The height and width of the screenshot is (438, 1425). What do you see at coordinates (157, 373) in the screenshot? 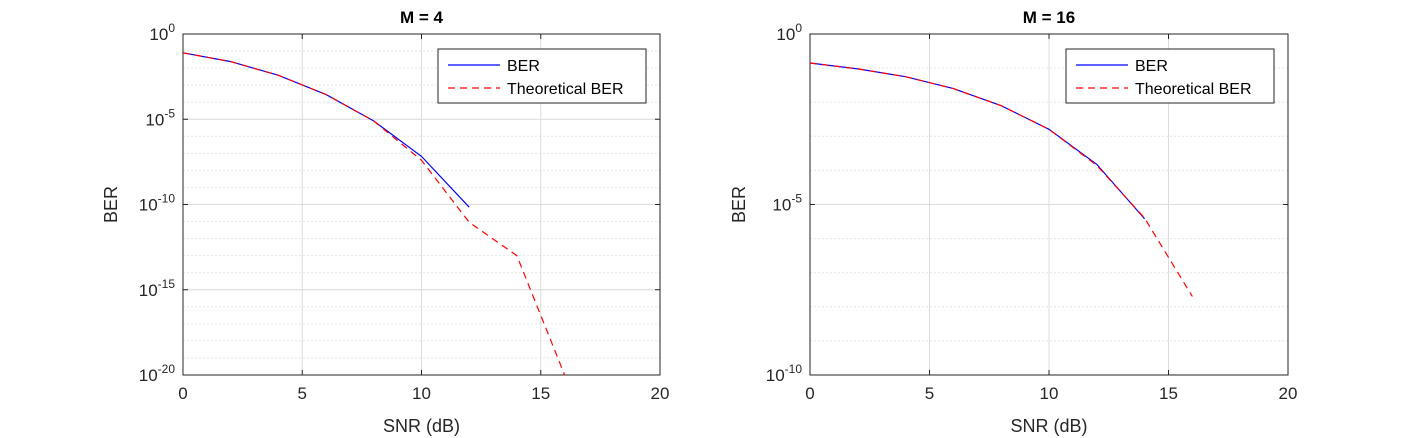
I see `y-tick-label: 10⁻²⁰` at bounding box center [157, 373].